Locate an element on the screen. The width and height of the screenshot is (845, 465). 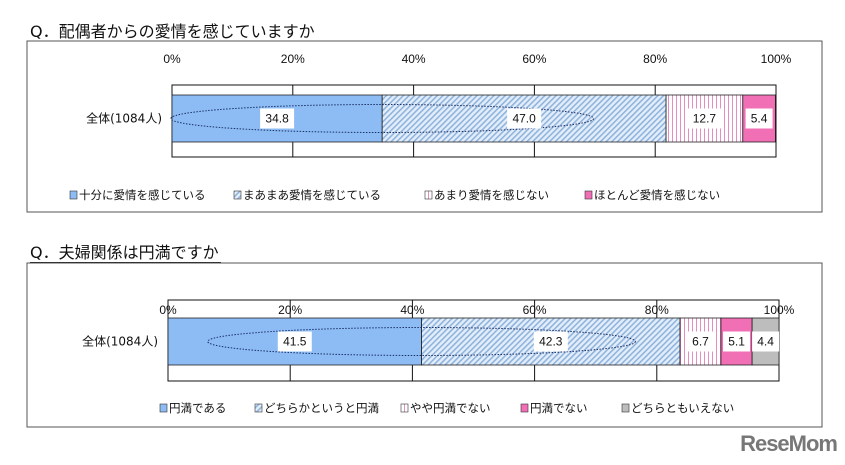
legend-label: やや円満でない is located at coordinates (450, 408).